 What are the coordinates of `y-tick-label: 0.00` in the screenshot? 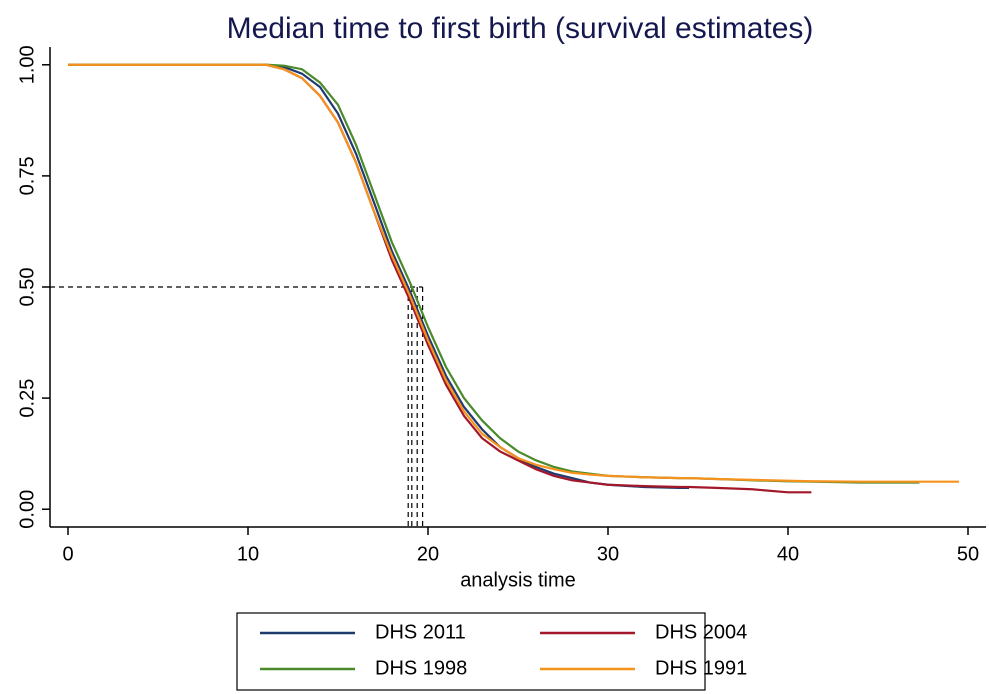 It's located at (27, 509).